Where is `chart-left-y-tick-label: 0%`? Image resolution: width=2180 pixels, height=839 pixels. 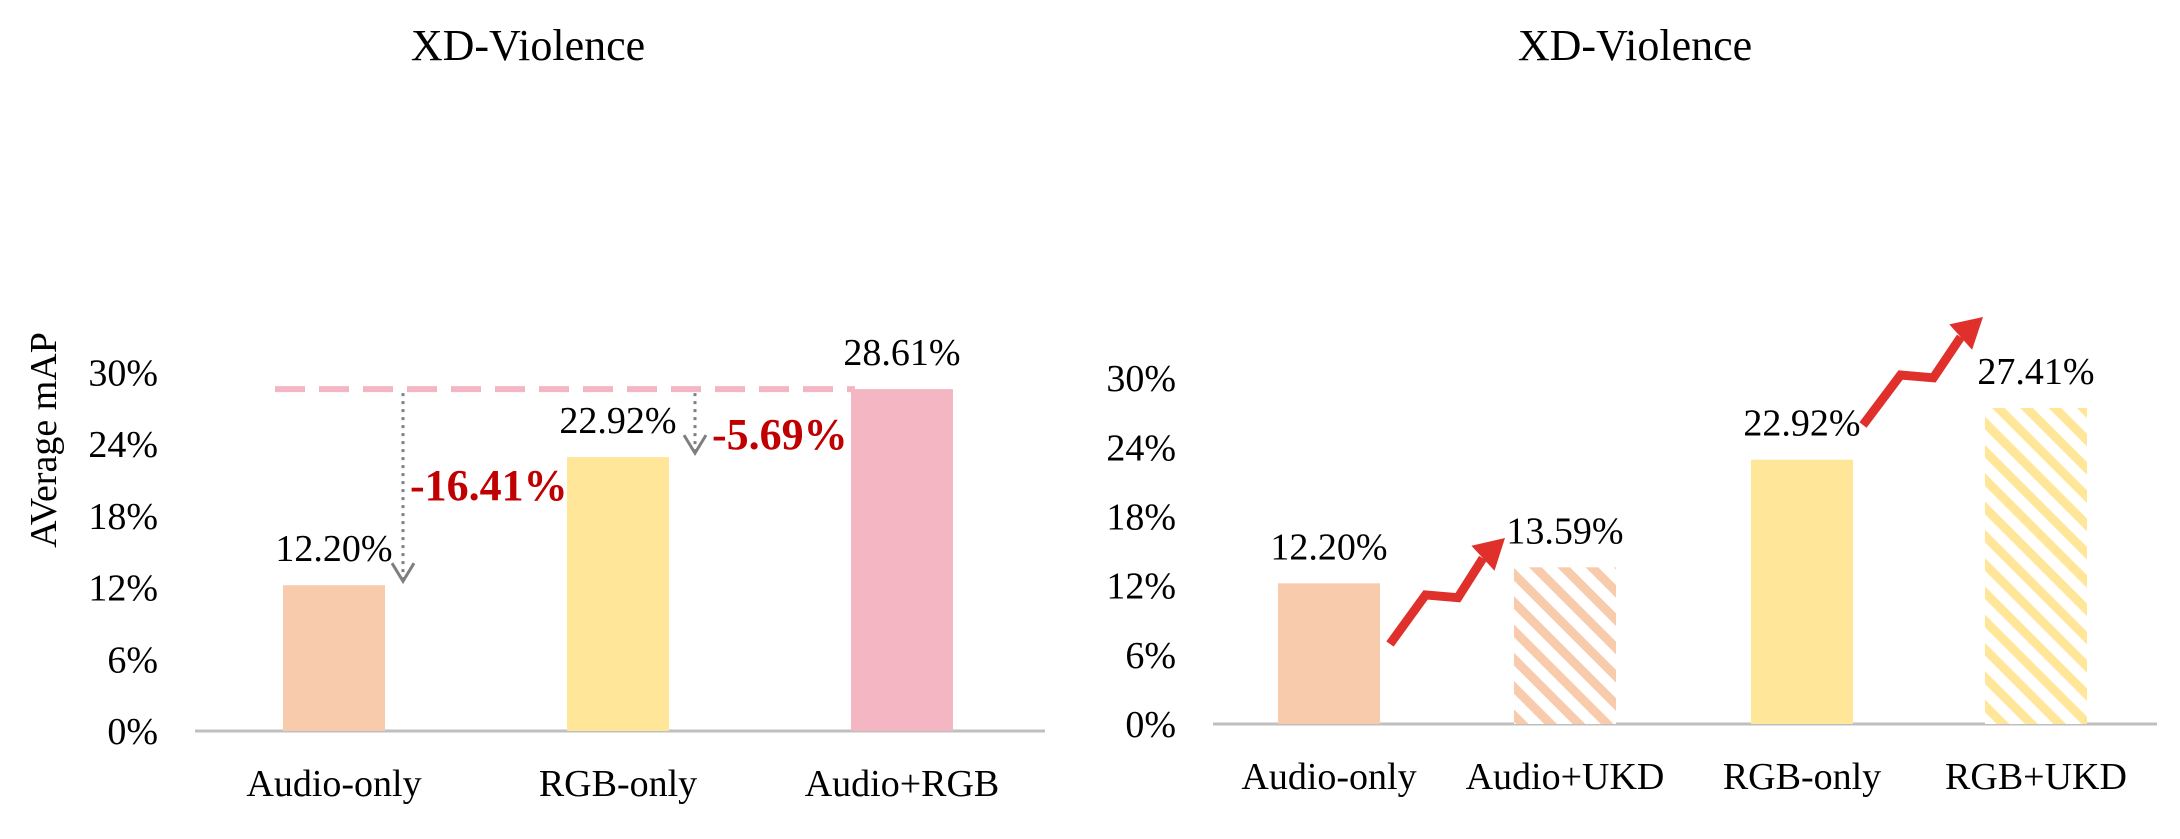
chart-left-y-tick-label: 0% is located at coordinates (132, 732).